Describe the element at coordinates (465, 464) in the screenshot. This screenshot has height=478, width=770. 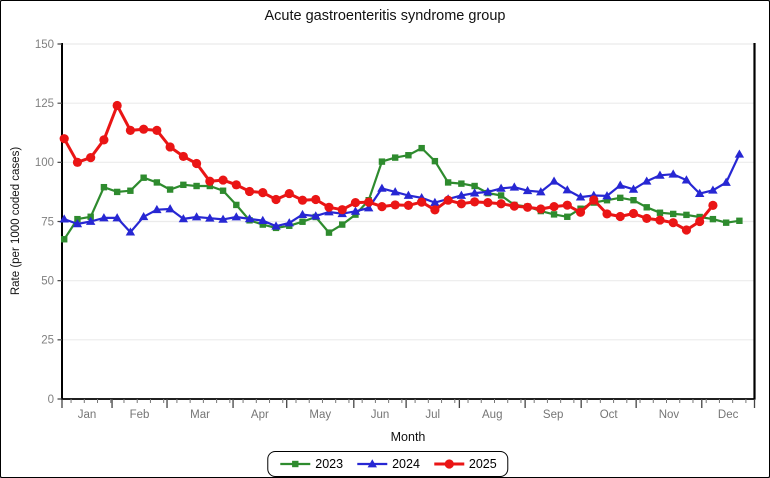
I see `legend-item-2025: 2025` at that location.